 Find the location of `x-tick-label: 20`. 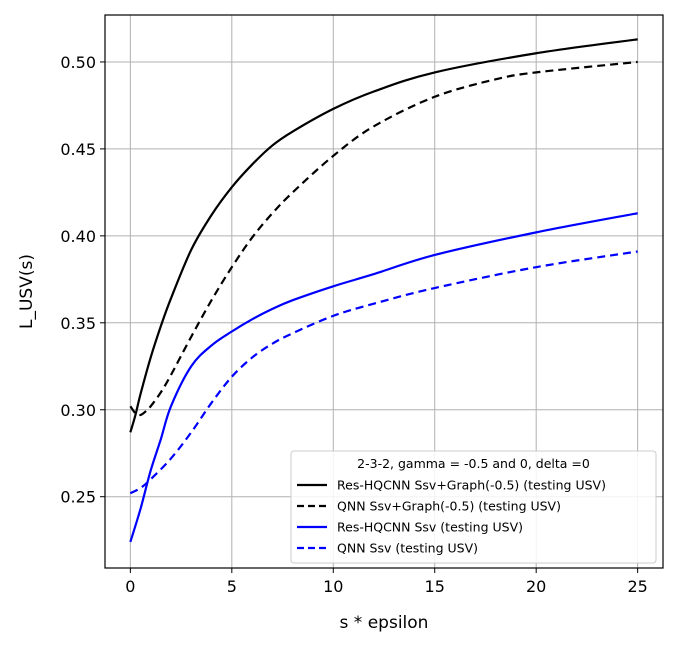

x-tick-label: 20 is located at coordinates (536, 586).